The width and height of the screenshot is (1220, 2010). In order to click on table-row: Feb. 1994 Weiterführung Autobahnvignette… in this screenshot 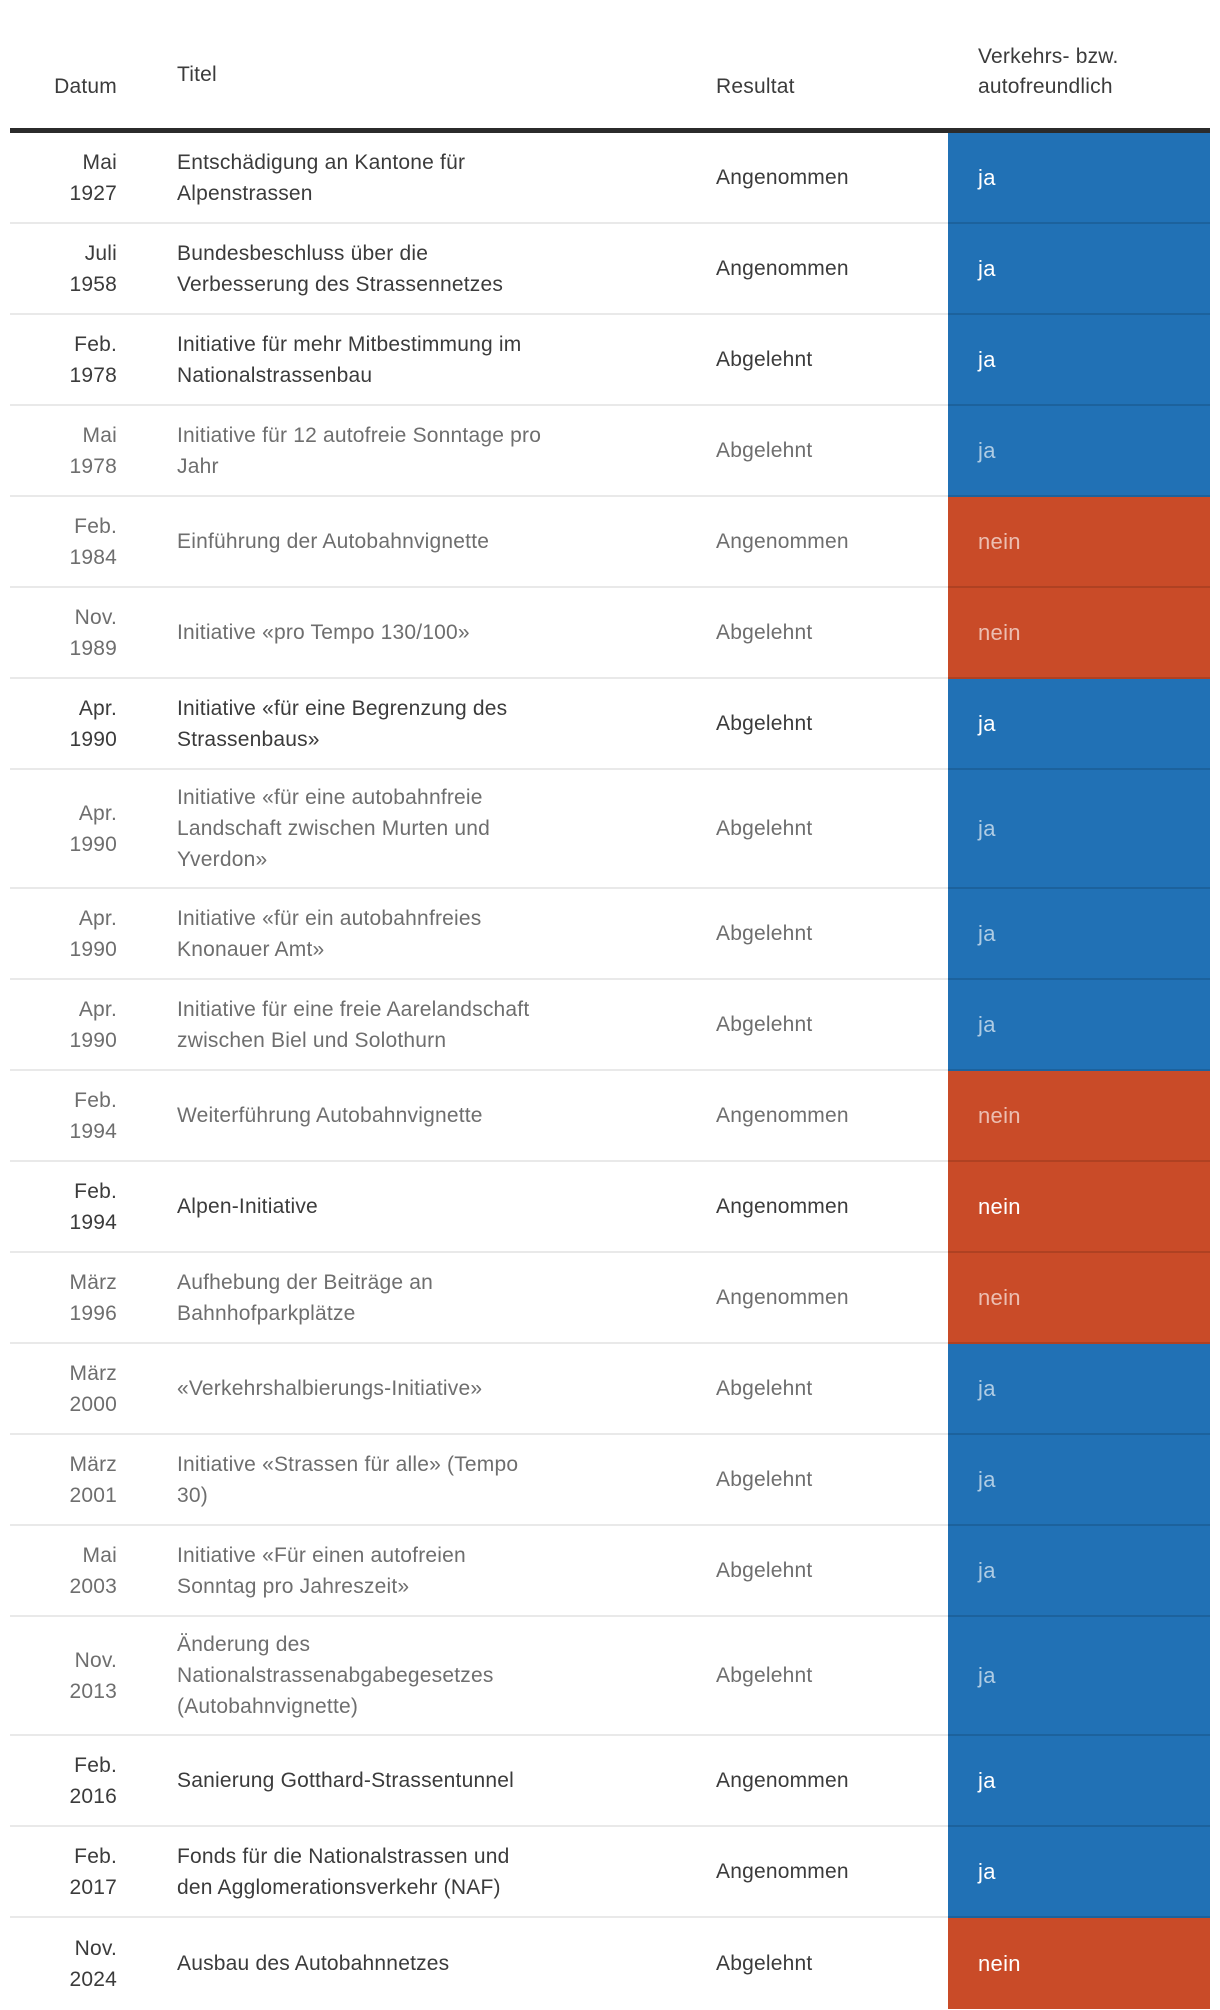, I will do `click(610, 1116)`.